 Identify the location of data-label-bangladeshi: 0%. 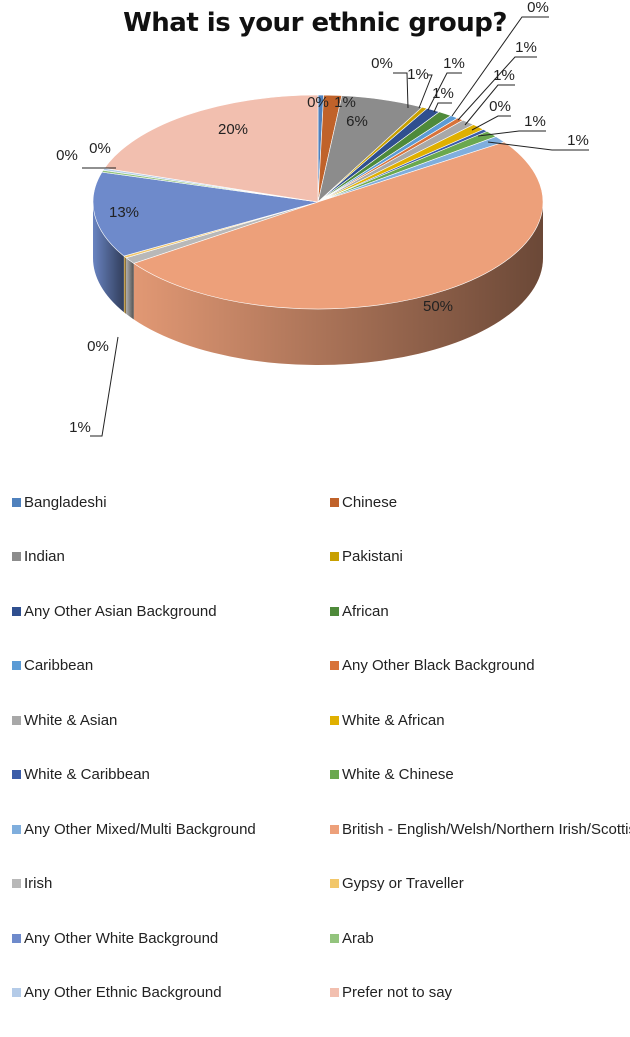
(318, 102).